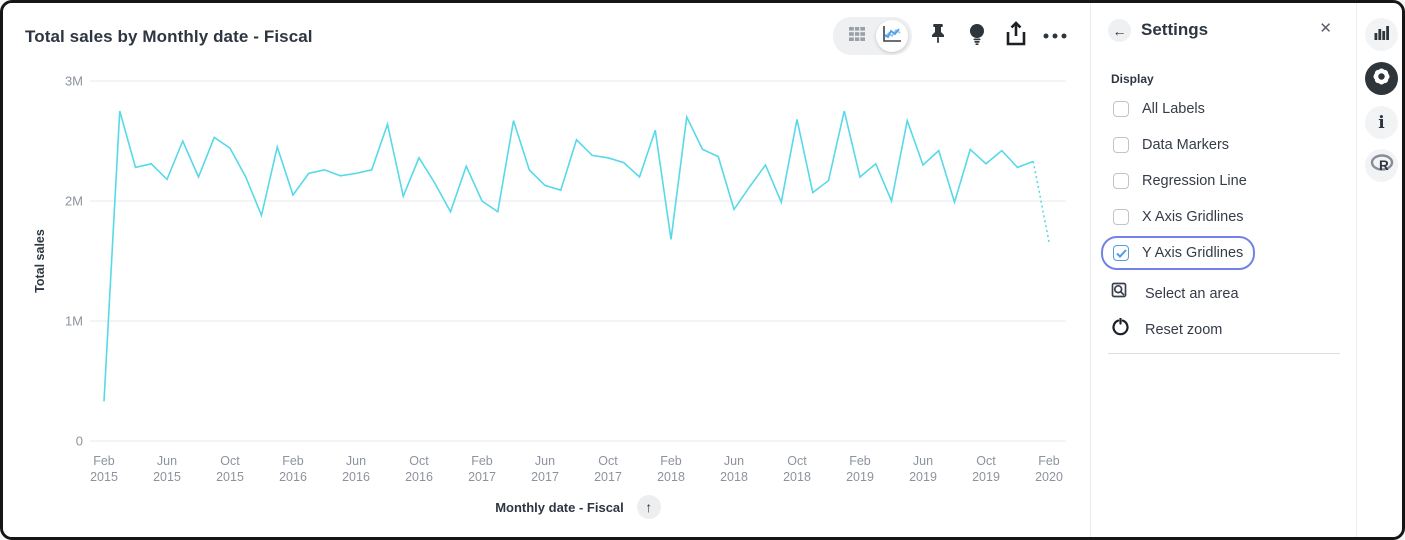 The height and width of the screenshot is (540, 1405). What do you see at coordinates (1175, 29) in the screenshot?
I see `settings-title: Settings` at bounding box center [1175, 29].